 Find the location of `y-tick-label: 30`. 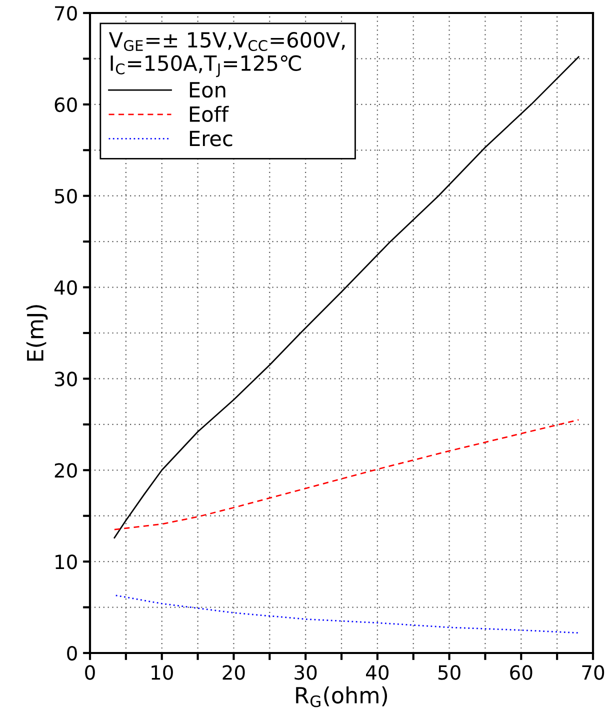

y-tick-label: 30 is located at coordinates (65, 379).